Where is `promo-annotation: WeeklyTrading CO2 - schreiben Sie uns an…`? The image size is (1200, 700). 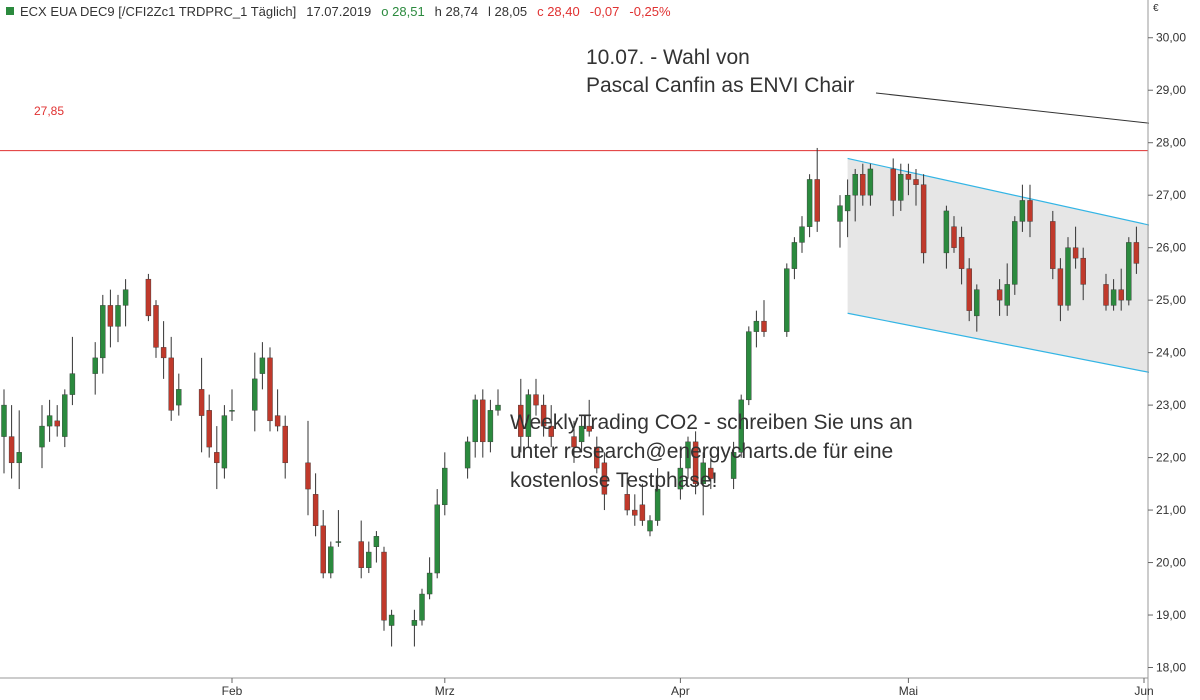 promo-annotation: WeeklyTrading CO2 - schreiben Sie uns an… is located at coordinates (711, 451).